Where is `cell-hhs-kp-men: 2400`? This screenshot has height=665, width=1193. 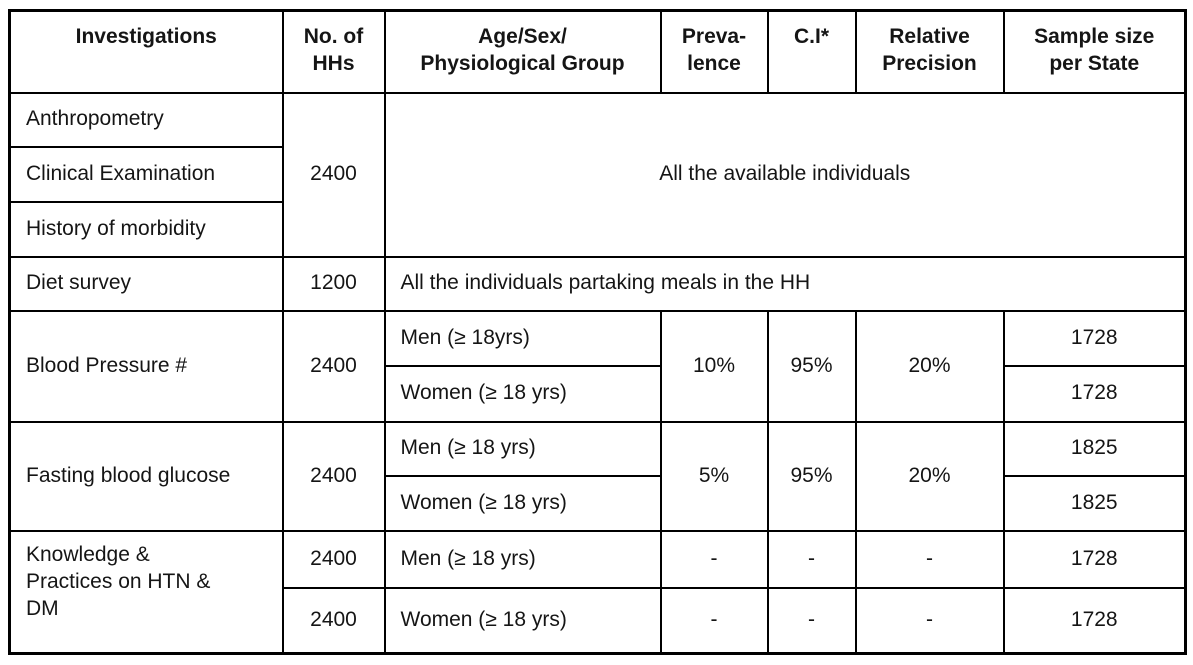 cell-hhs-kp-men: 2400 is located at coordinates (333, 559).